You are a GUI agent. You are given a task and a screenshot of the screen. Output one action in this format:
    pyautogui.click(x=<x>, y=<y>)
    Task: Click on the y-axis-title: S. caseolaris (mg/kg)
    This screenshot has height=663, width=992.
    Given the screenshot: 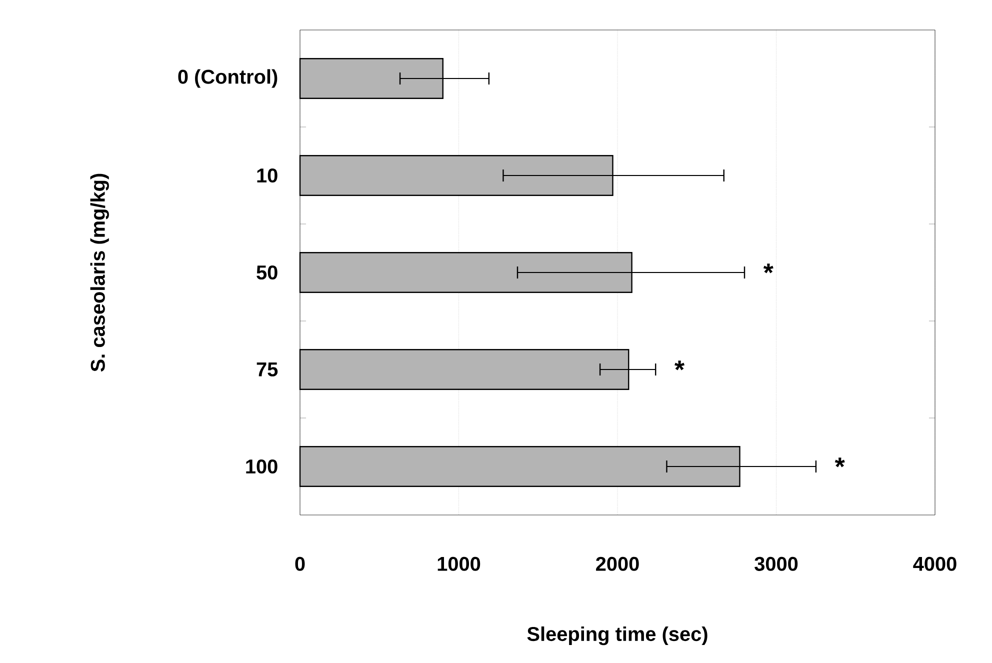 What is the action you would take?
    pyautogui.click(x=99, y=273)
    